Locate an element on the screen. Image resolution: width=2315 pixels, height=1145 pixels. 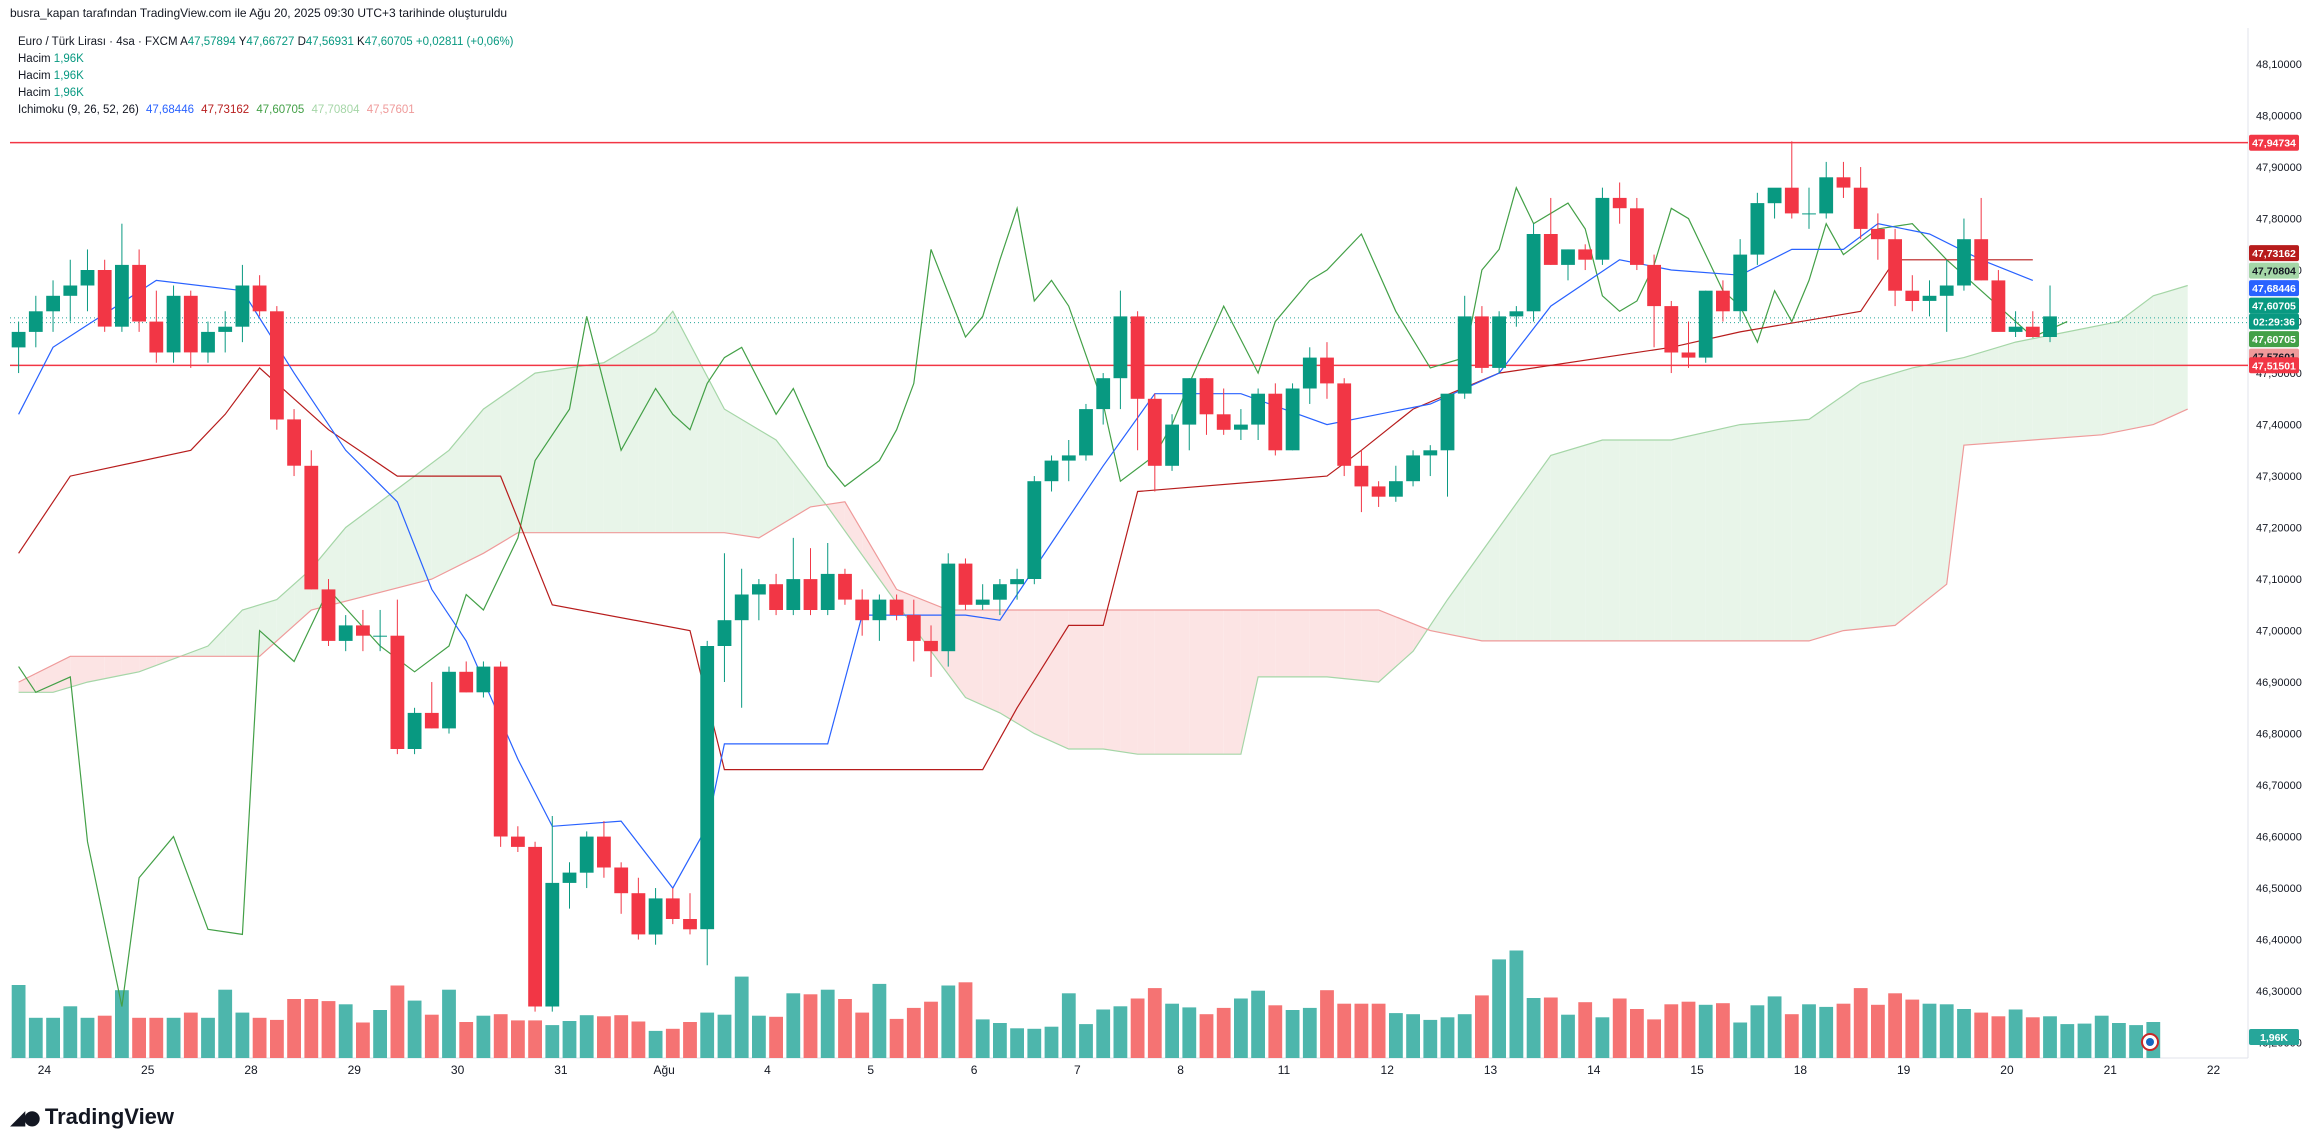
symbol-name: Euro / Türk Lirası · 4sa · FXCM is located at coordinates (98, 42).